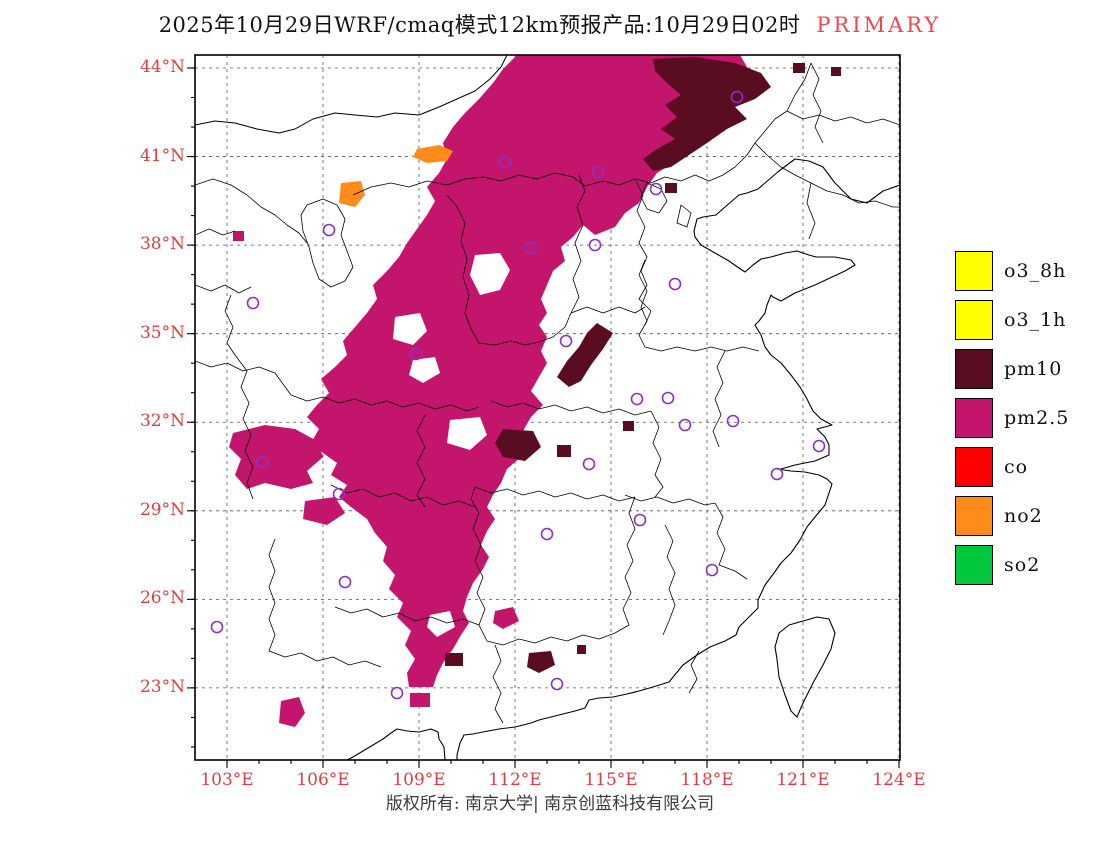 The height and width of the screenshot is (850, 1100). Describe the element at coordinates (162, 598) in the screenshot. I see `y-axis-label: 26°N` at that location.